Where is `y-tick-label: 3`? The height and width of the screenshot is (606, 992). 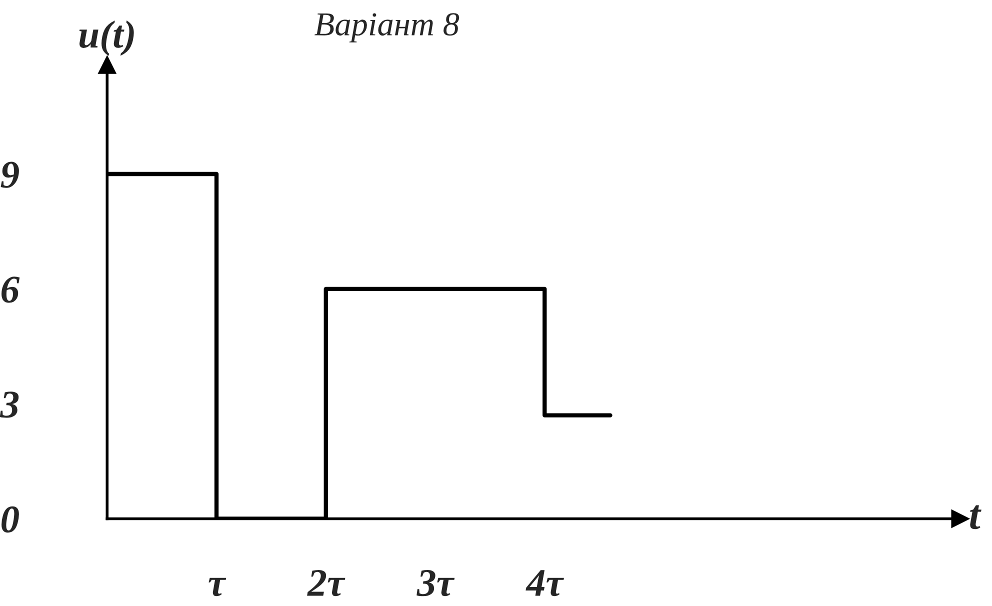
y-tick-label: 3 is located at coordinates (9, 405).